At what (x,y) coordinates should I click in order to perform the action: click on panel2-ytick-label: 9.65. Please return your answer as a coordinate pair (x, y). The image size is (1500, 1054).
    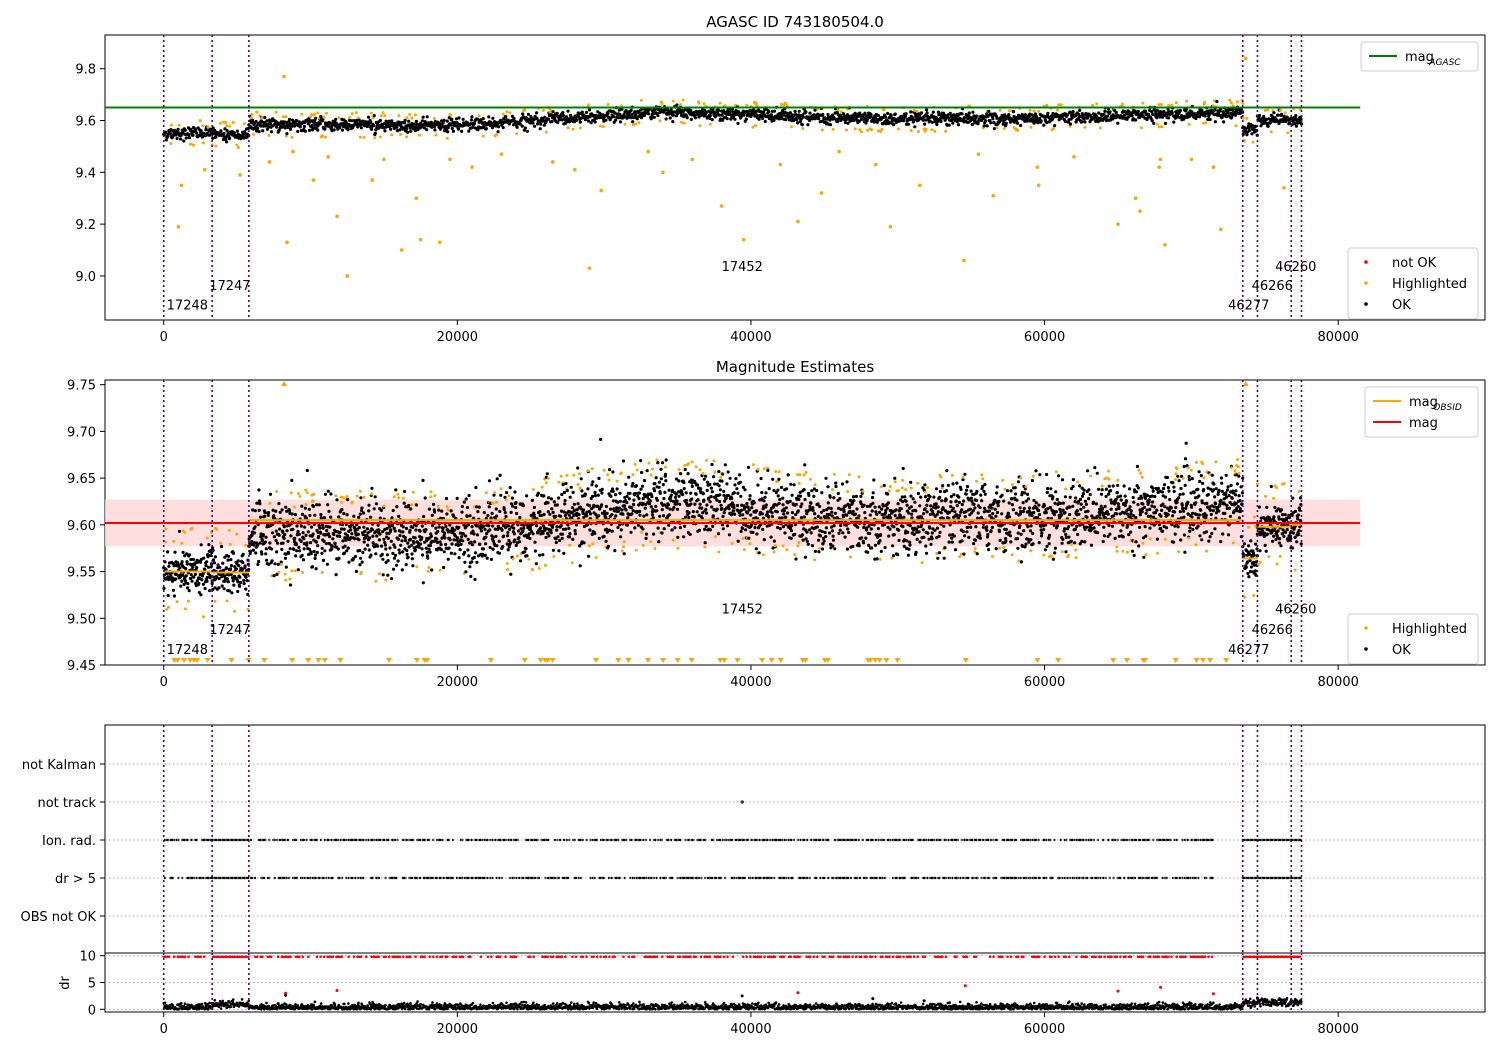
    Looking at the image, I should click on (81, 479).